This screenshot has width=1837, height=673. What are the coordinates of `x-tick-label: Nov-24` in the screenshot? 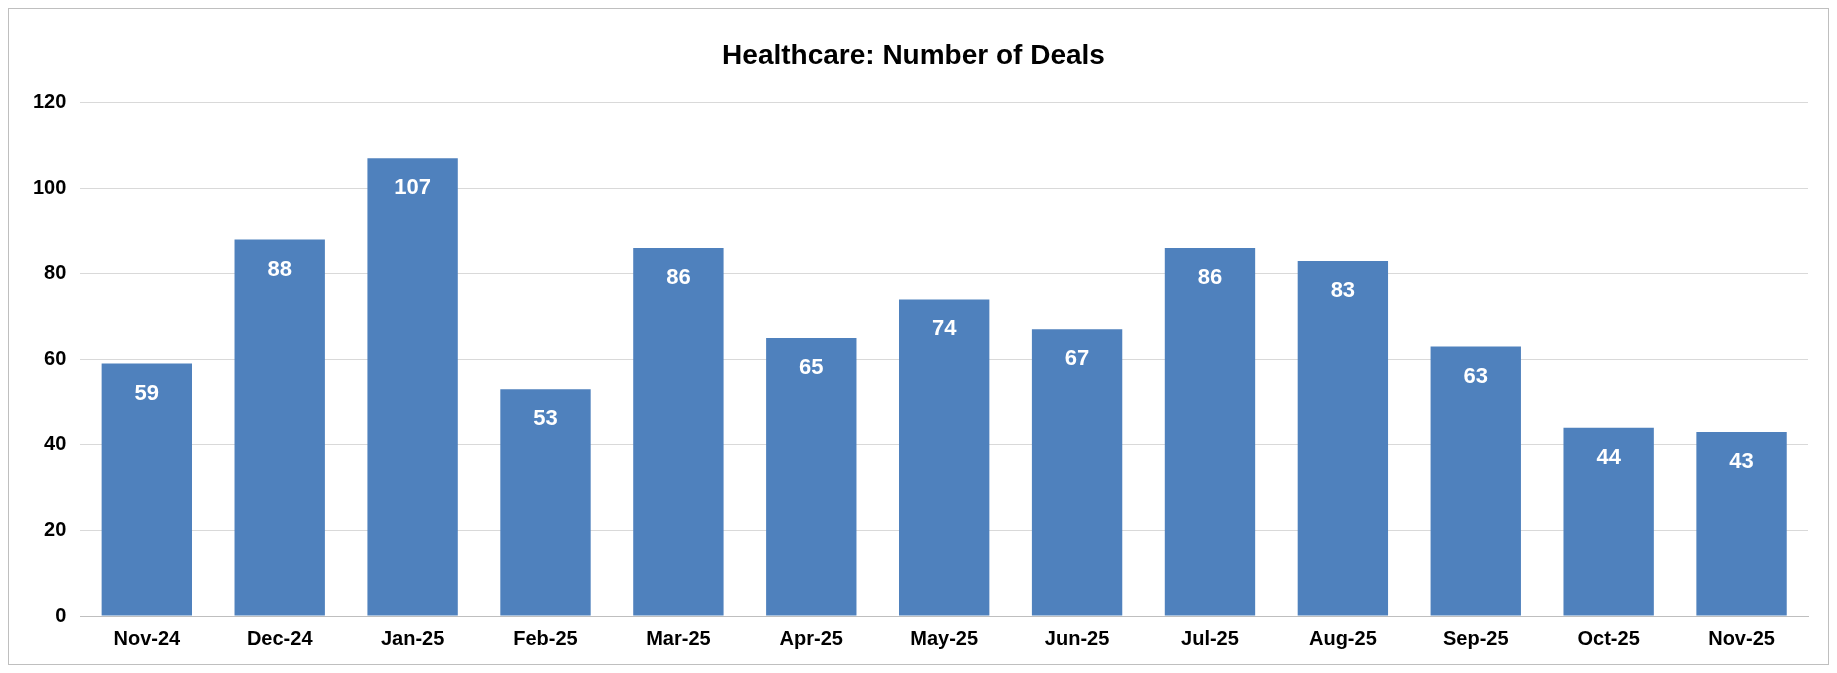 It's located at (147, 637).